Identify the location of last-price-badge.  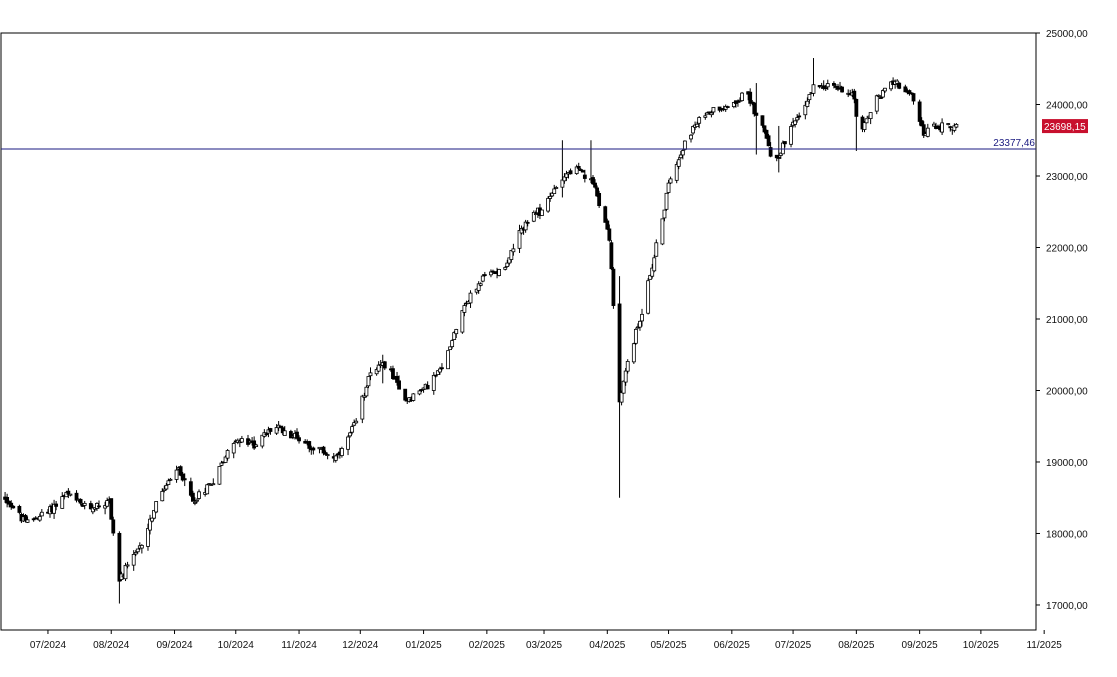
(1065, 126).